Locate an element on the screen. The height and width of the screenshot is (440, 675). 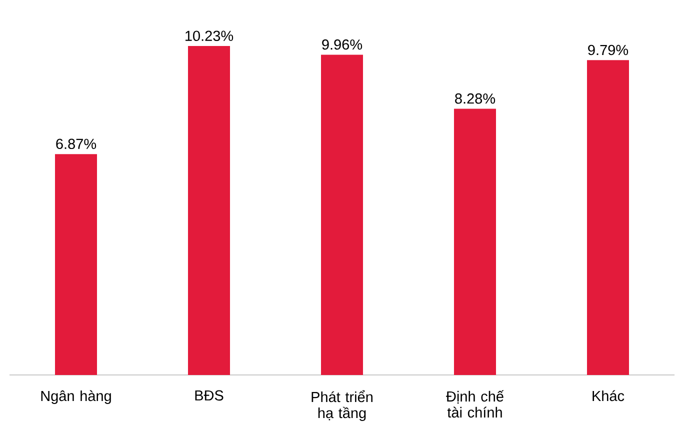
data-label: 6.87% is located at coordinates (76, 144).